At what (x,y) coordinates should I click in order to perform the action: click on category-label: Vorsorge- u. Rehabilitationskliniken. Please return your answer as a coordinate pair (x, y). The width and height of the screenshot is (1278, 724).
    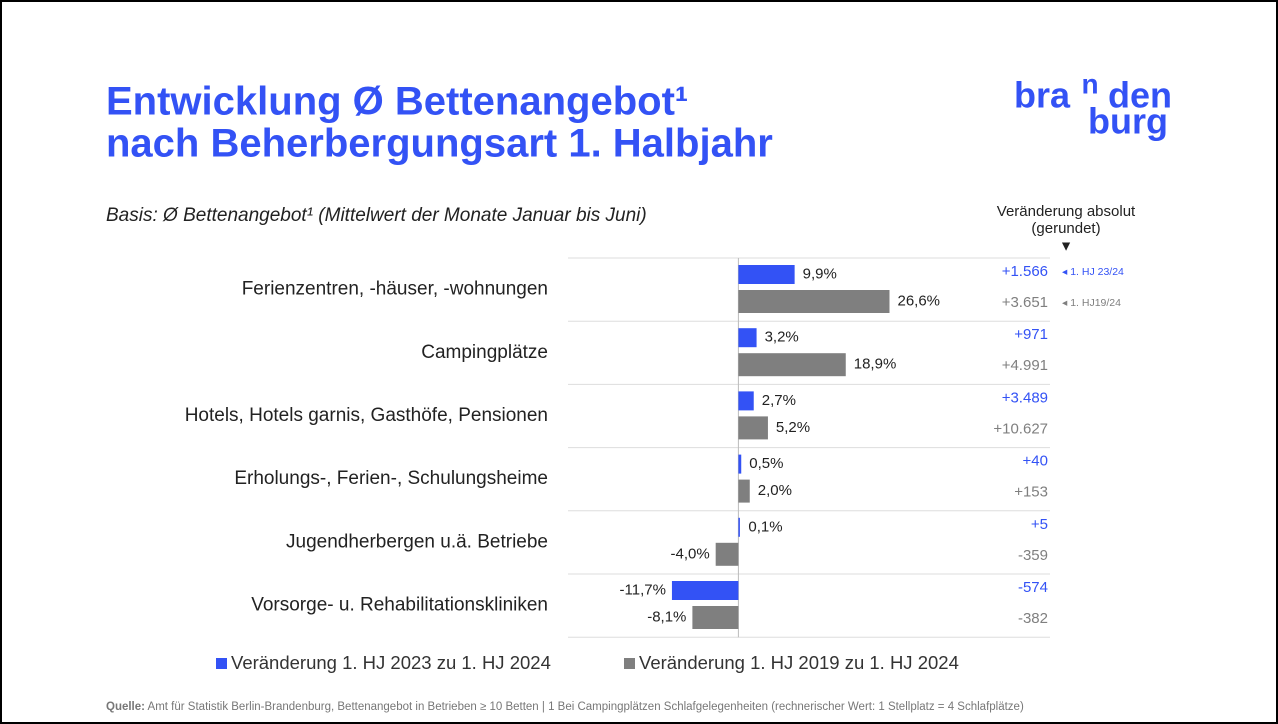
    Looking at the image, I should click on (399, 605).